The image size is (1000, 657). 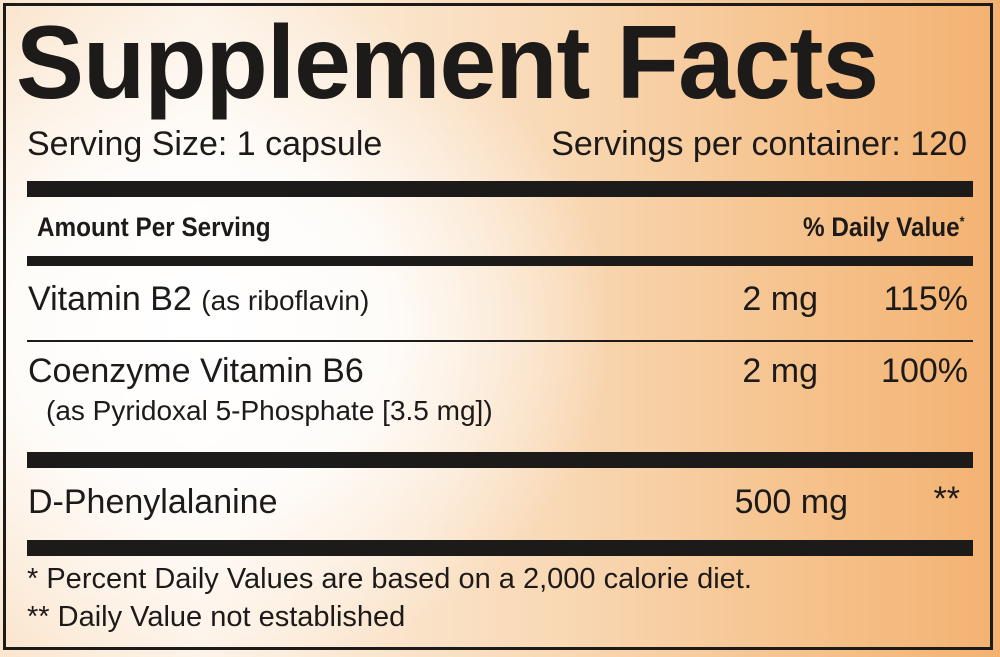 I want to click on serving-size: Serving Size: 1 capsule, so click(x=205, y=144).